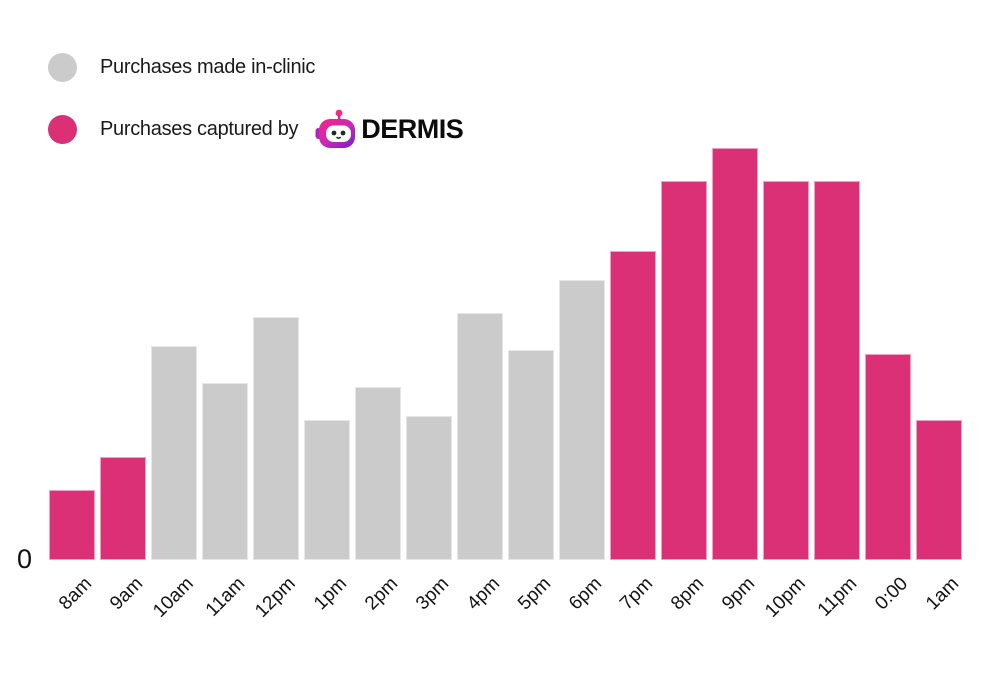 The width and height of the screenshot is (984, 674). Describe the element at coordinates (174, 597) in the screenshot. I see `x-tick-10am: 10am` at that location.